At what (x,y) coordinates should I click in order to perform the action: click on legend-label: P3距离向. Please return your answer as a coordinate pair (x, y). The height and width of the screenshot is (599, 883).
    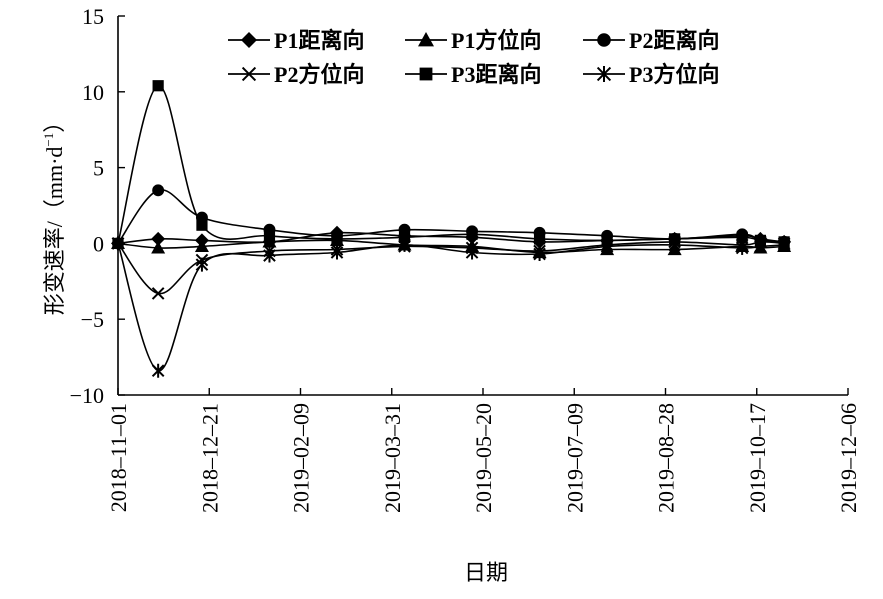
    Looking at the image, I should click on (496, 74).